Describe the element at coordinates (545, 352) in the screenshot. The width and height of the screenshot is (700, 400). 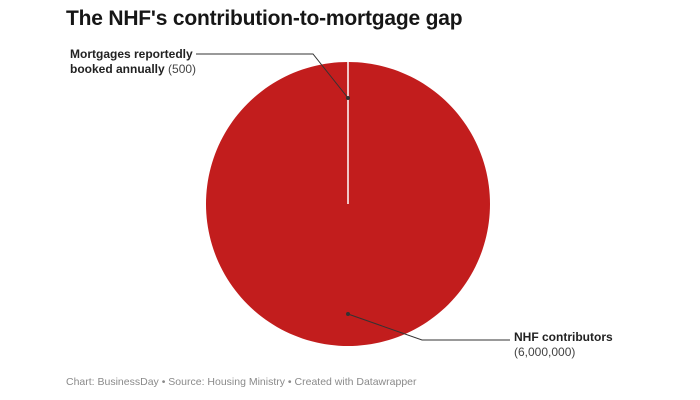
I see `slice-value-nhf-contributors: (6,000,000)` at that location.